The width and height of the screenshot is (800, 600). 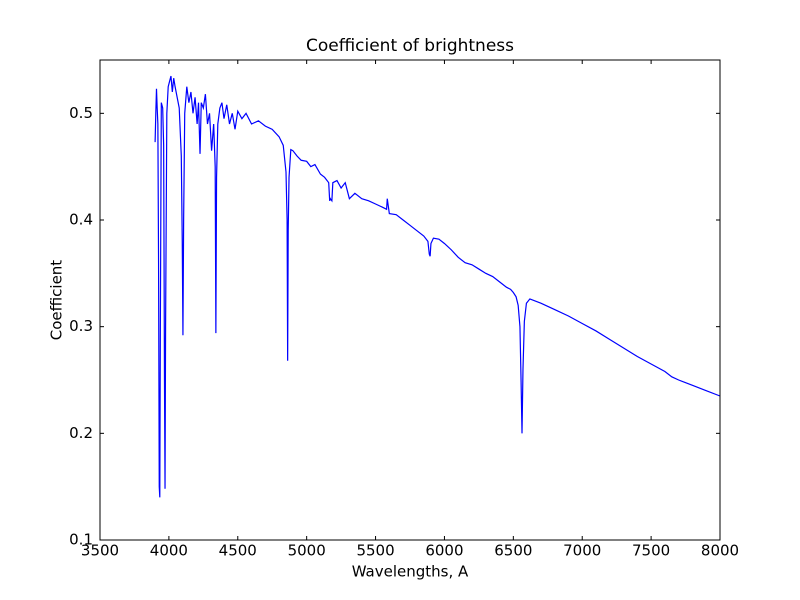 What do you see at coordinates (81, 433) in the screenshot?
I see `y-tick-label: 0.2` at bounding box center [81, 433].